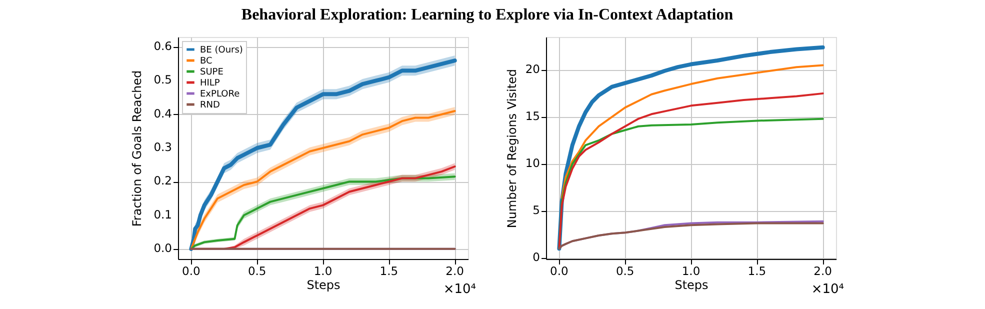  What do you see at coordinates (536, 210) in the screenshot?
I see `y-tick-label: 5` at bounding box center [536, 210].